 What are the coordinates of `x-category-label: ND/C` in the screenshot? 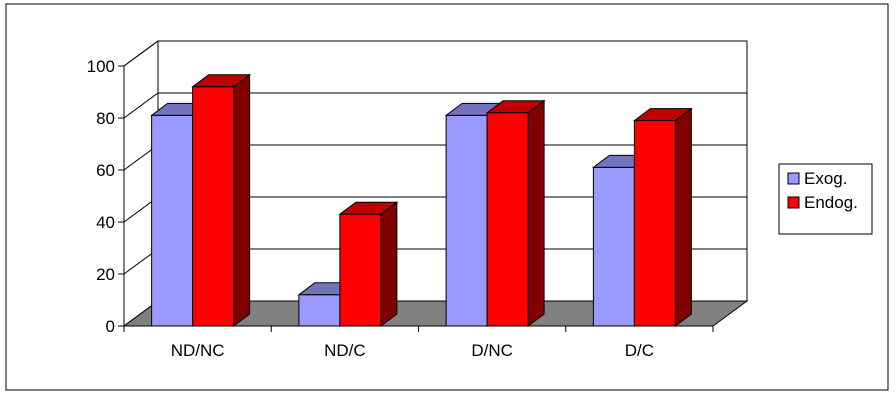 It's located at (345, 350).